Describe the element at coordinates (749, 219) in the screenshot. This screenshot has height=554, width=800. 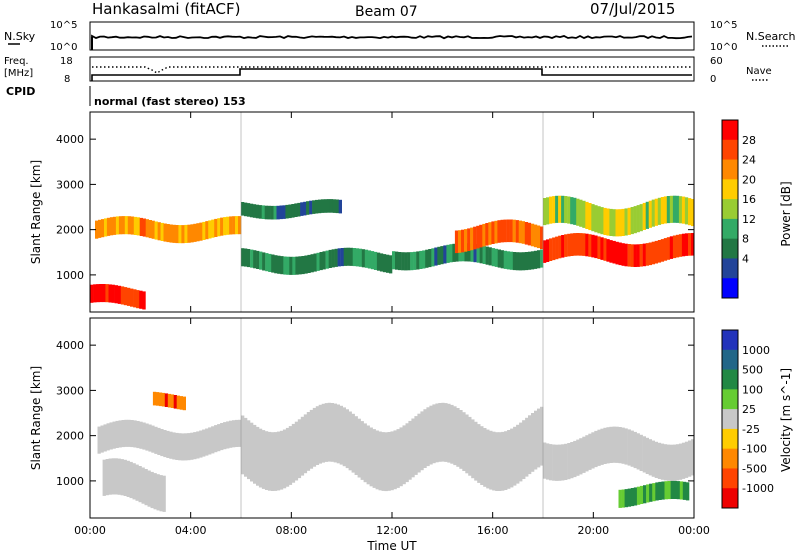
I see `colorbar-tick-label: 12` at that location.